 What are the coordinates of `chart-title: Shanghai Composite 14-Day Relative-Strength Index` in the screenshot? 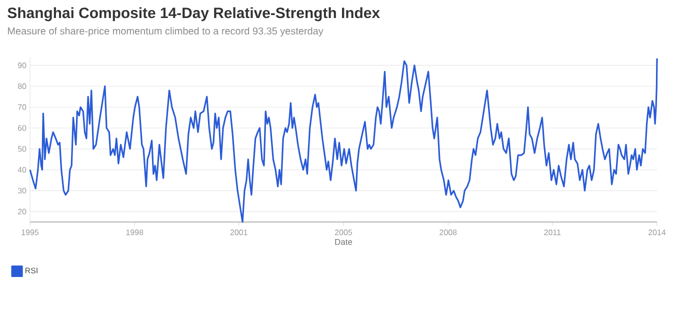 It's located at (194, 14).